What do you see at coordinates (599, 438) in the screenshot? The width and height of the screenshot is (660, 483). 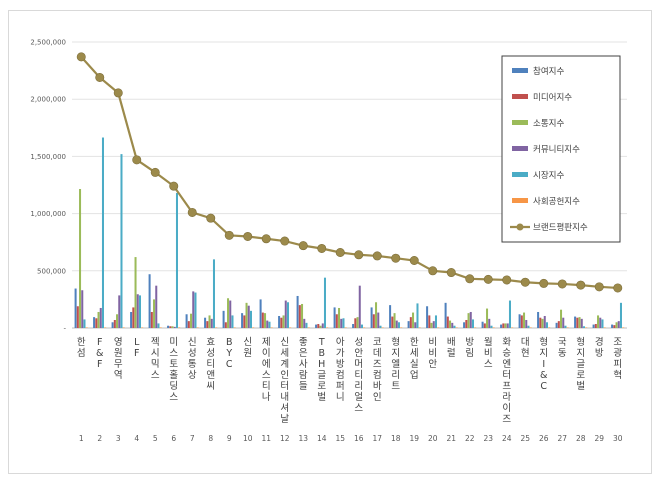 I see `rank-label: 29` at bounding box center [599, 438].